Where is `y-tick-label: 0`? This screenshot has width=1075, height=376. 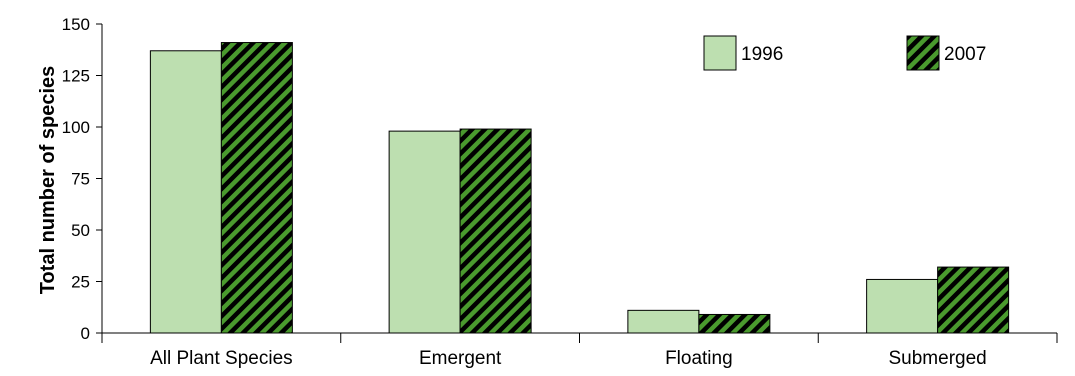
y-tick-label: 0 is located at coordinates (85, 333).